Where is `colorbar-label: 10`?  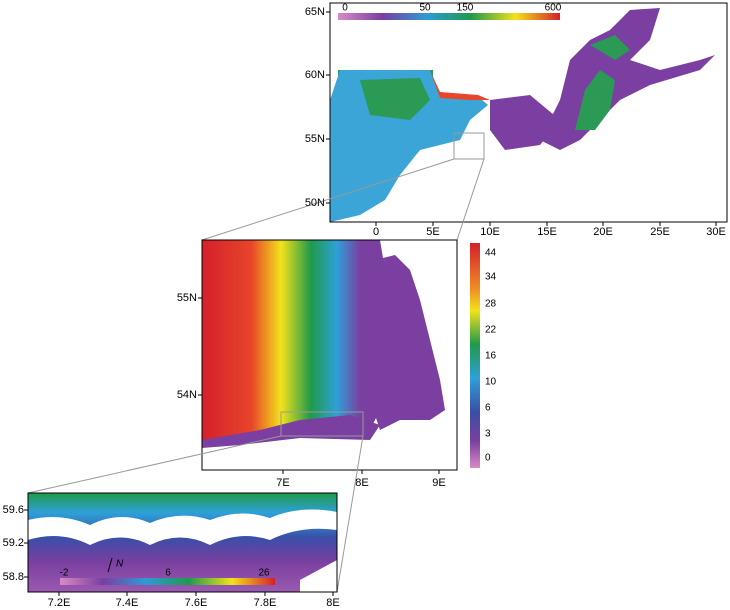
colorbar-label: 10 is located at coordinates (491, 382).